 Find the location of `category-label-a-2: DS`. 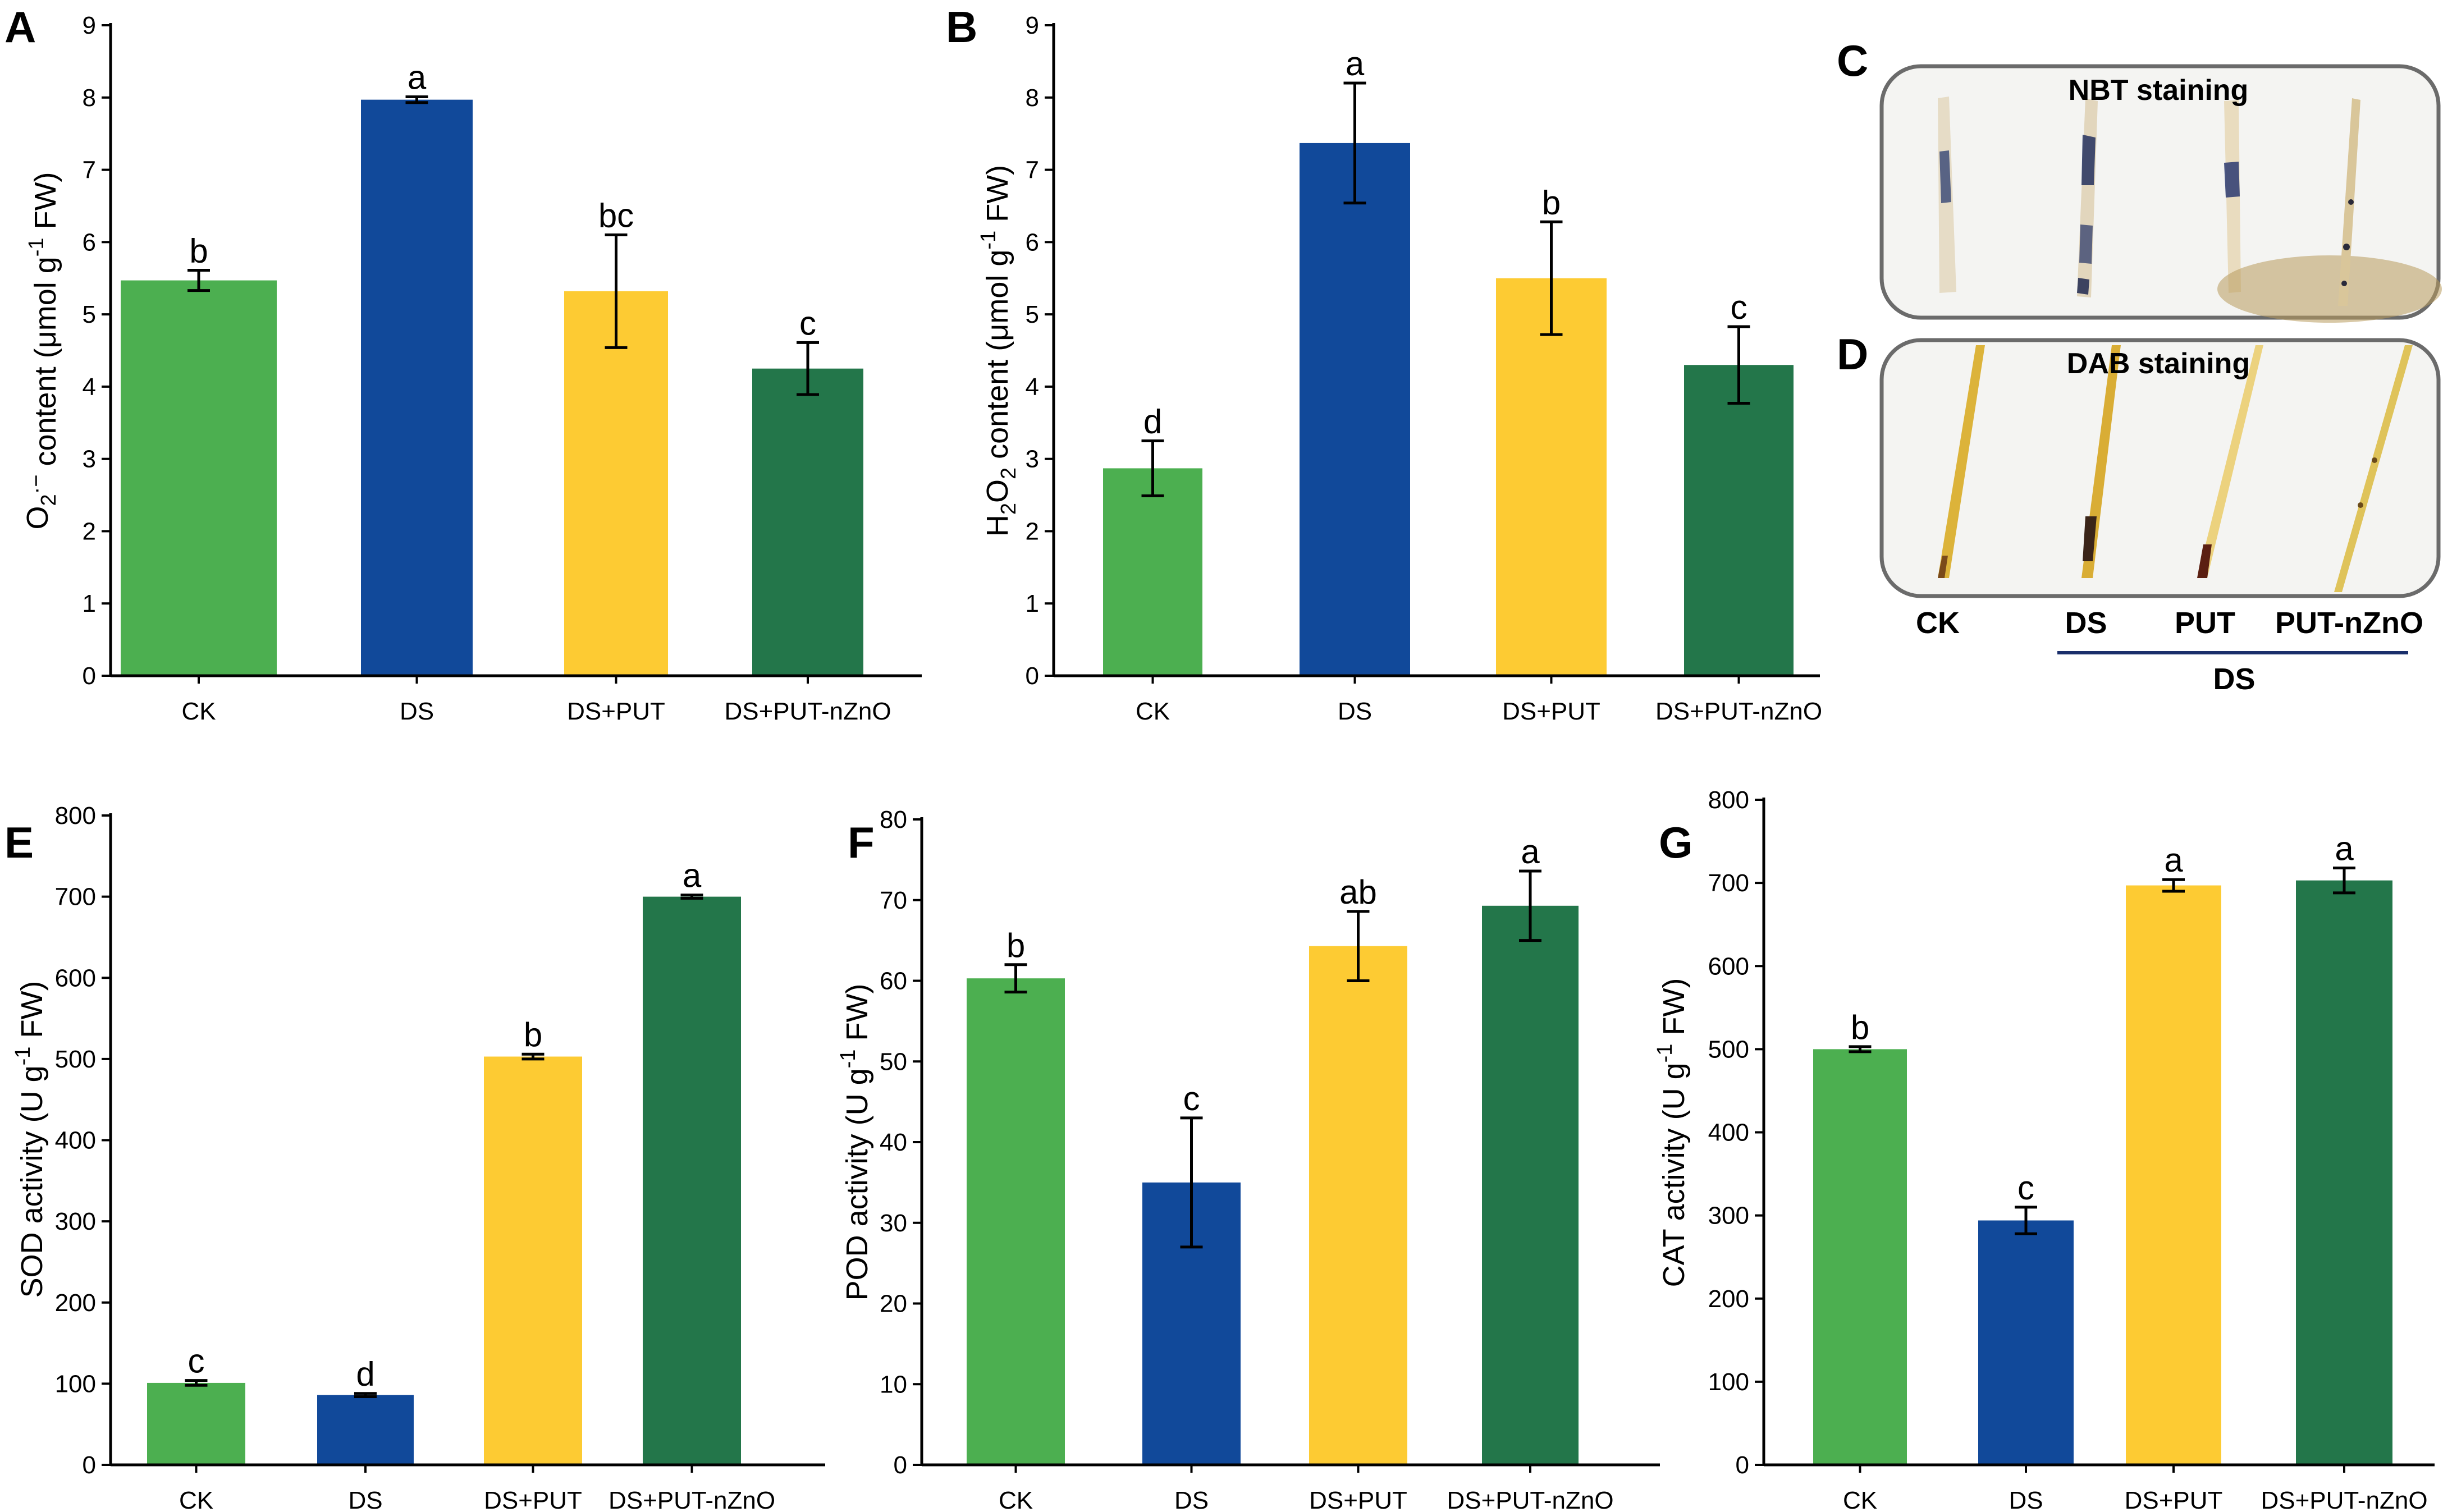

category-label-a-2: DS is located at coordinates (417, 712).